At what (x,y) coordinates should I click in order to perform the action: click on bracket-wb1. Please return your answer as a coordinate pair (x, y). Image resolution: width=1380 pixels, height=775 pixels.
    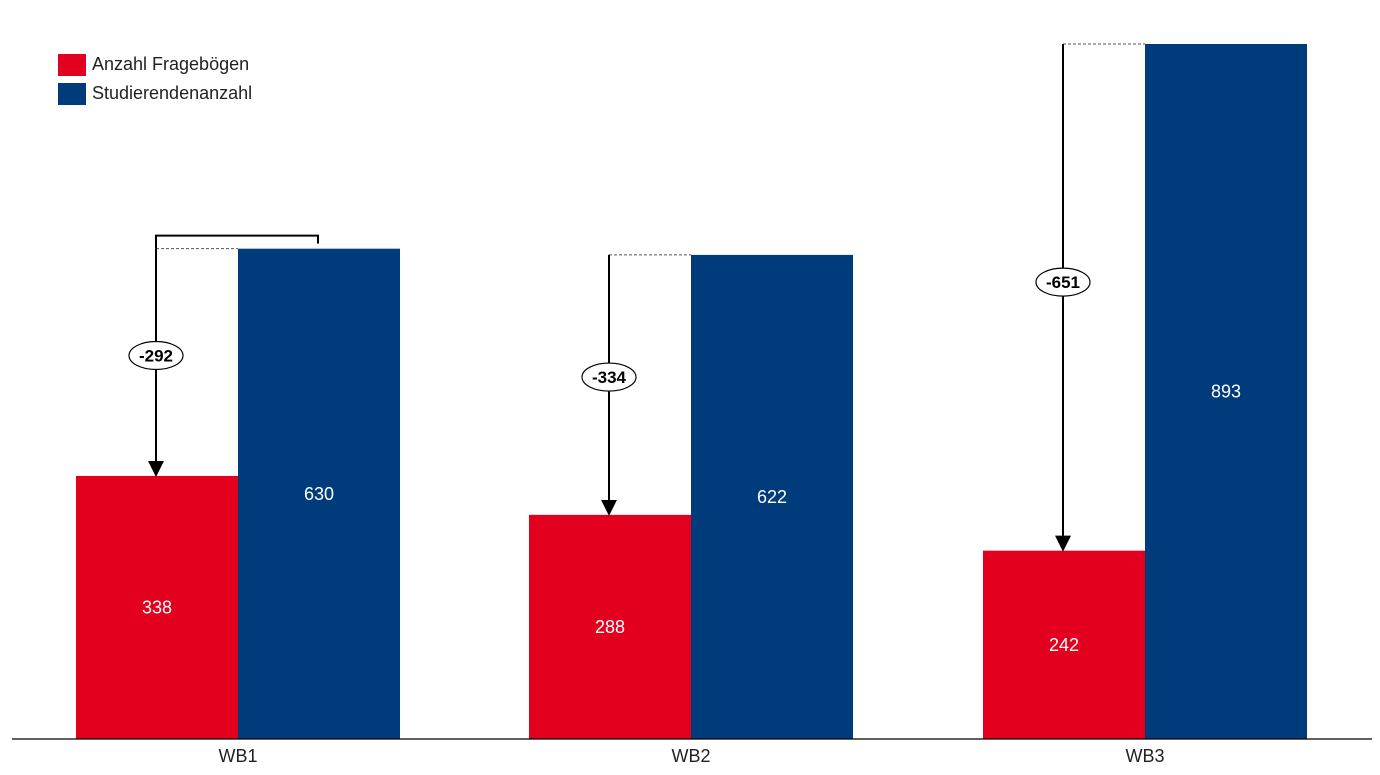
    Looking at the image, I should click on (237, 241).